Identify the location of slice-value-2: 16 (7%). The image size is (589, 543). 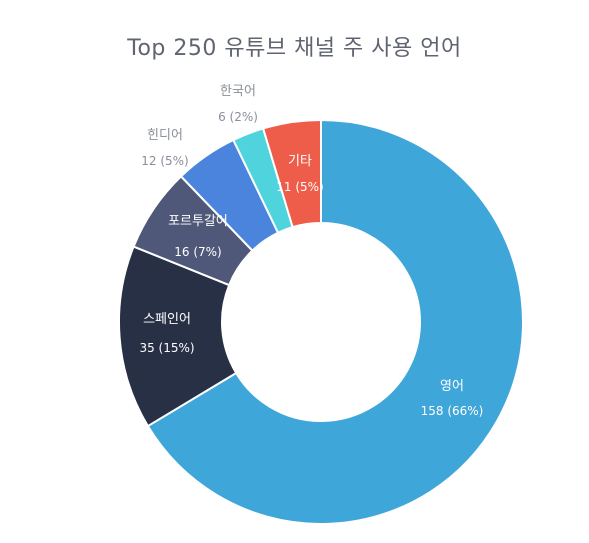
(197, 252).